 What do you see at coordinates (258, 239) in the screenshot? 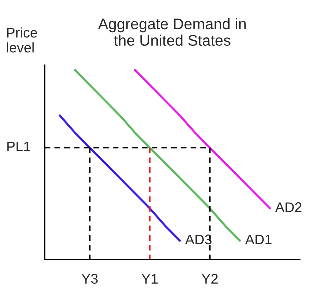
I see `series-label: AD1` at bounding box center [258, 239].